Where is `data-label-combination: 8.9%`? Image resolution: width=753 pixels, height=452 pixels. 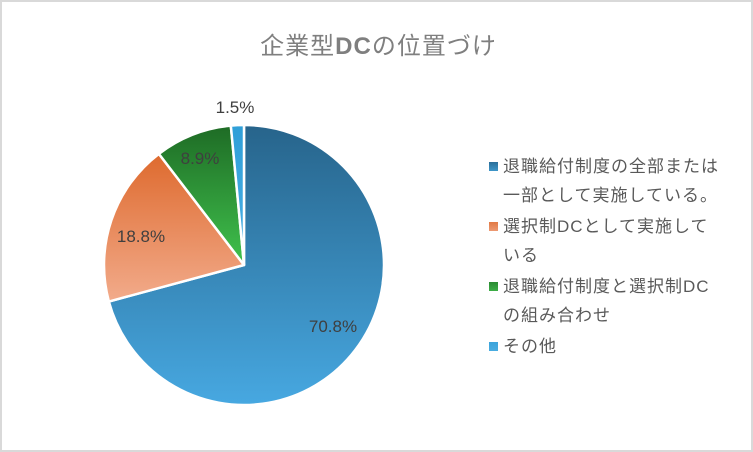 data-label-combination: 8.9% is located at coordinates (200, 158).